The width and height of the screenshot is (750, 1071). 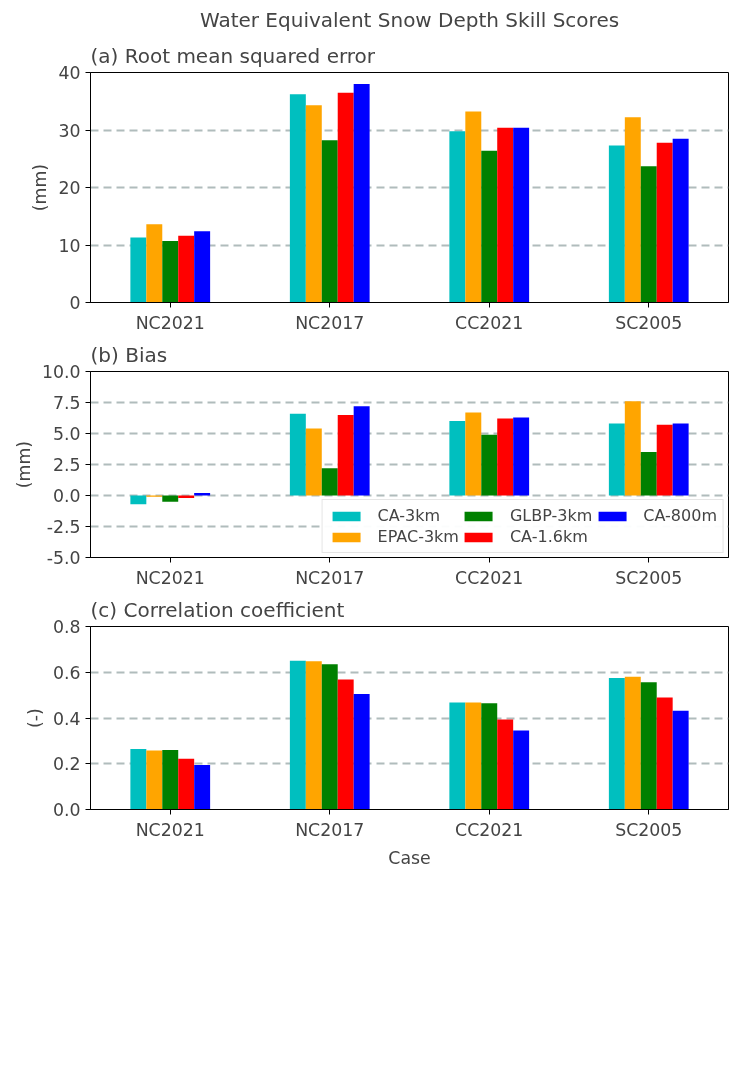 I want to click on y-tick-label: 0.2, so click(x=66, y=764).